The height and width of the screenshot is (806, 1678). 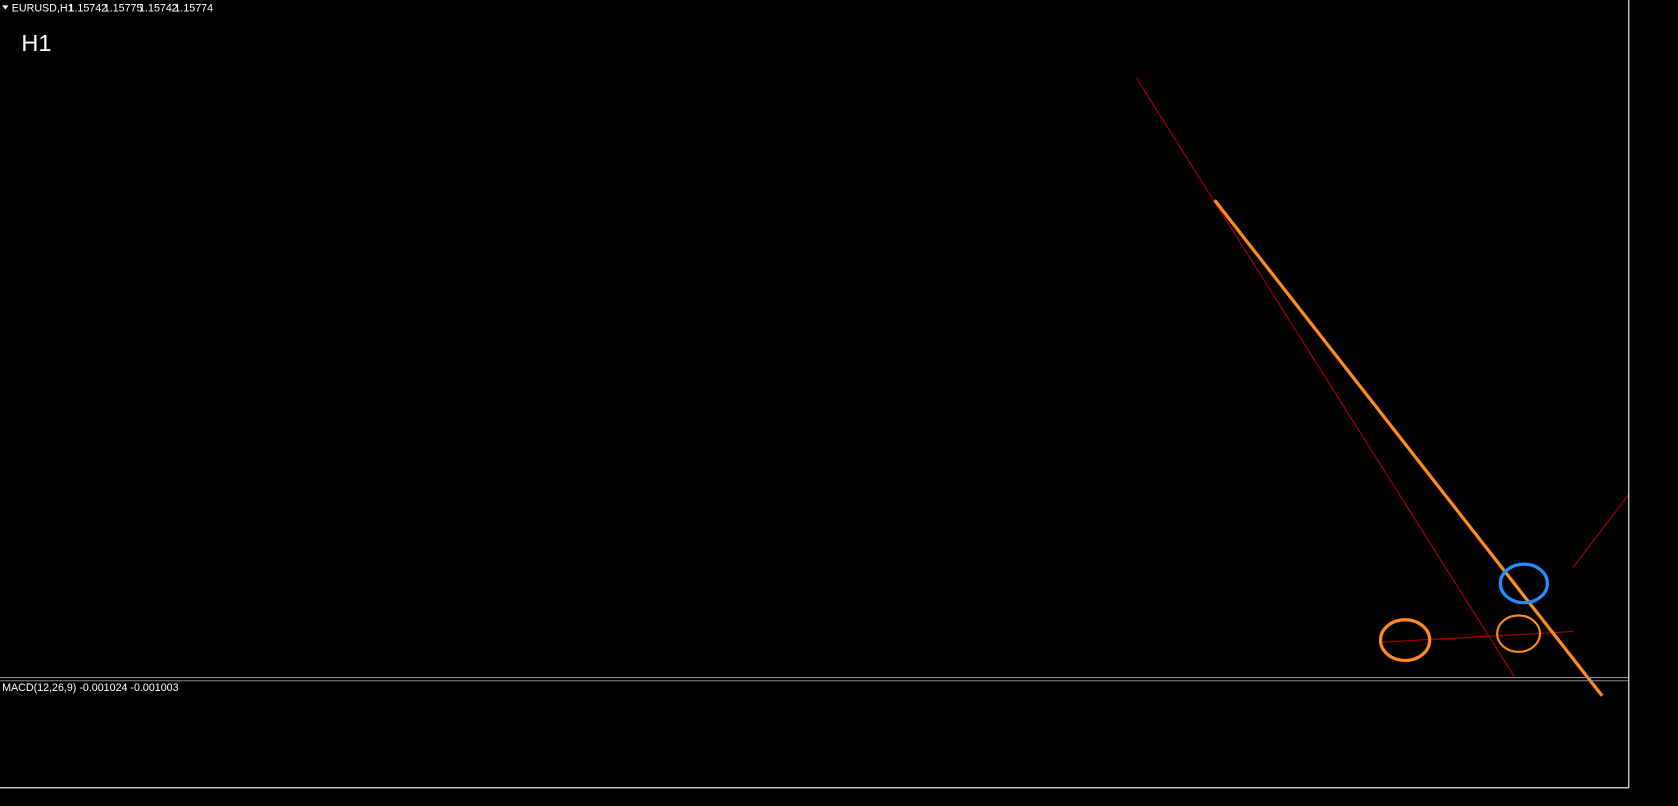 What do you see at coordinates (5, 7) in the screenshot?
I see `menu-triangle` at bounding box center [5, 7].